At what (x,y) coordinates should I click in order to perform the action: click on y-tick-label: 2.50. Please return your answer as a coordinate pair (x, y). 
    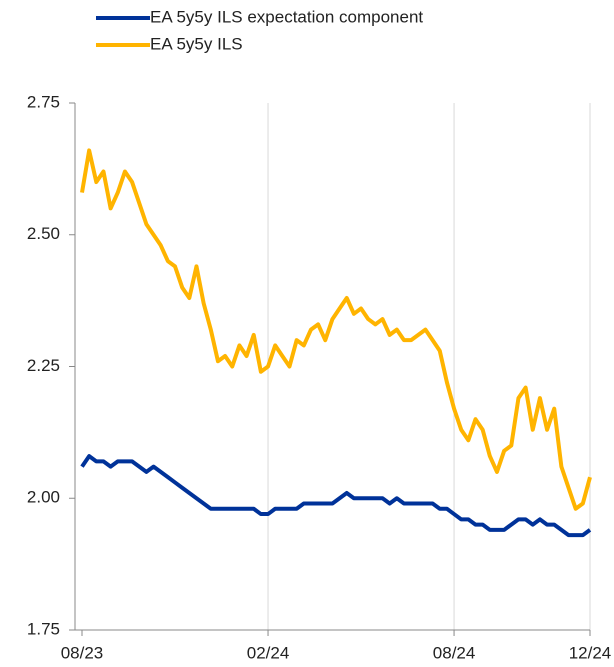
    Looking at the image, I should click on (43, 233).